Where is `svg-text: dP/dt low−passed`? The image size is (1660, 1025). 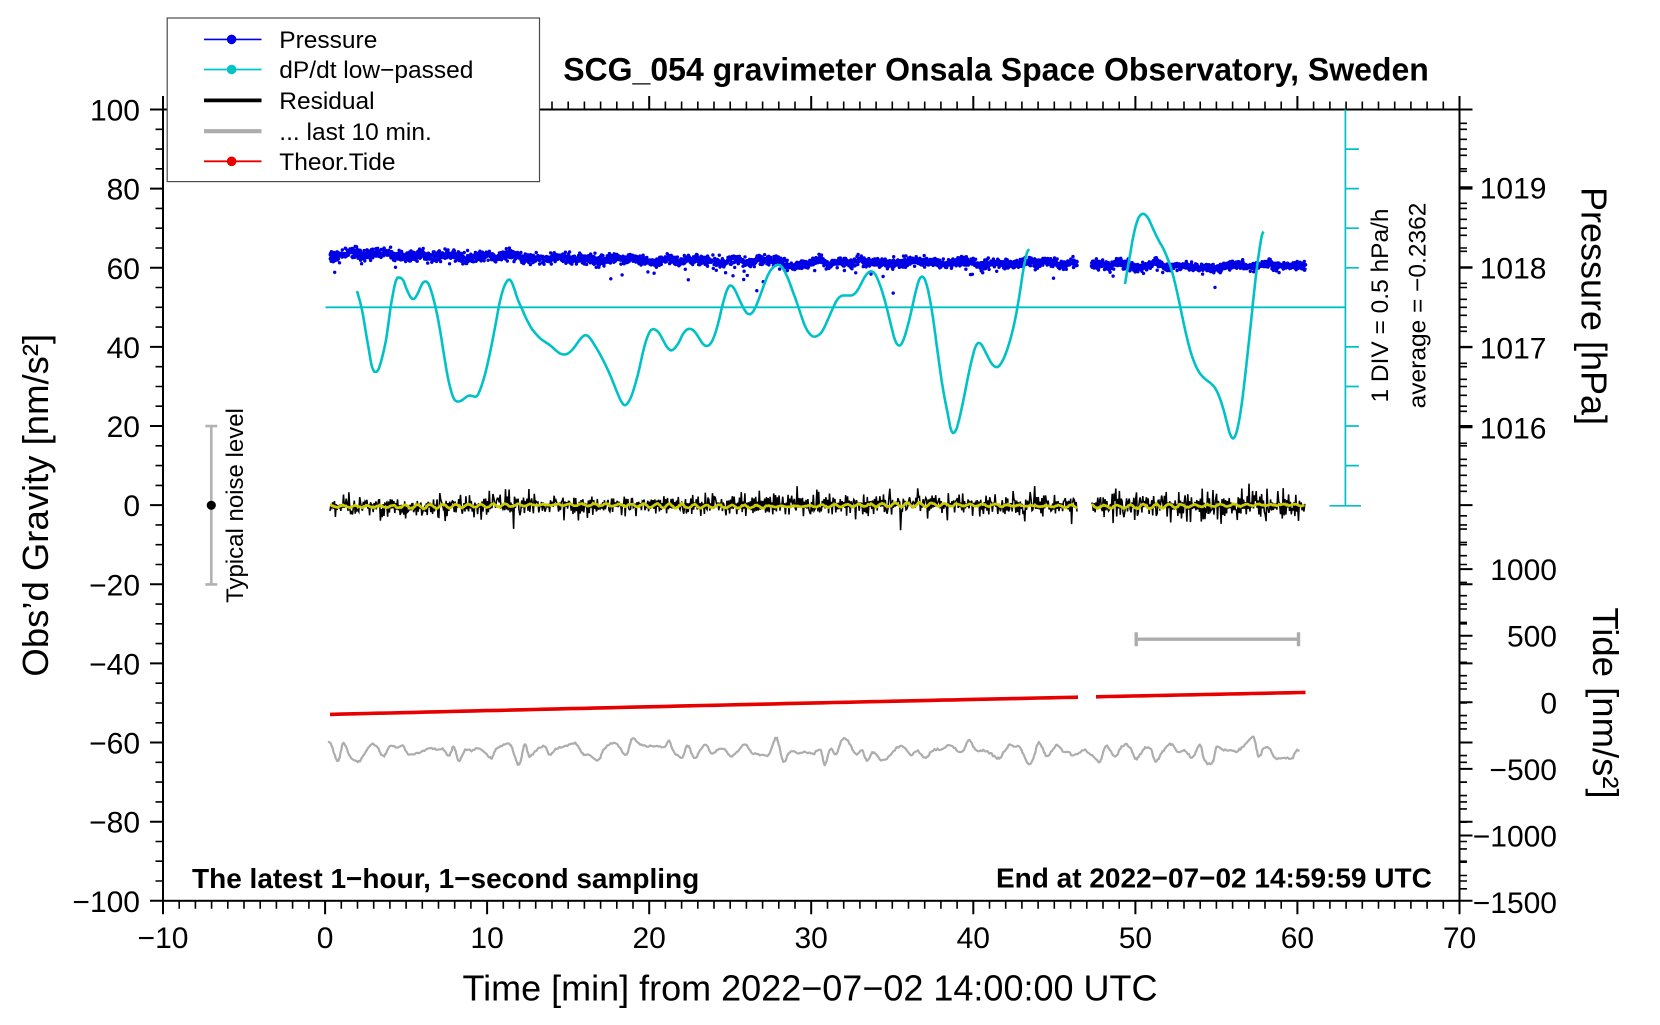
svg-text: dP/dt low−passed is located at coordinates (376, 70).